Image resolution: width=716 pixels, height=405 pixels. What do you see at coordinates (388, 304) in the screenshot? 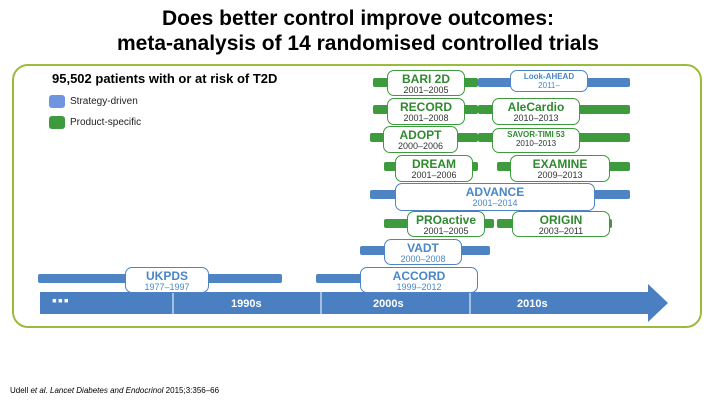
I see `decade-2000s: 2000s` at bounding box center [388, 304].